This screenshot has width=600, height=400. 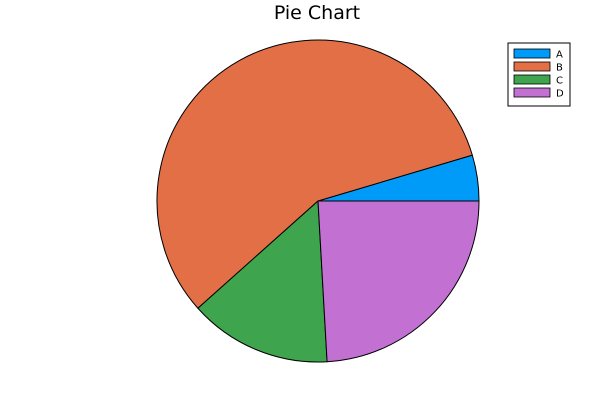 I want to click on legend-swatch-c, so click(x=532, y=79).